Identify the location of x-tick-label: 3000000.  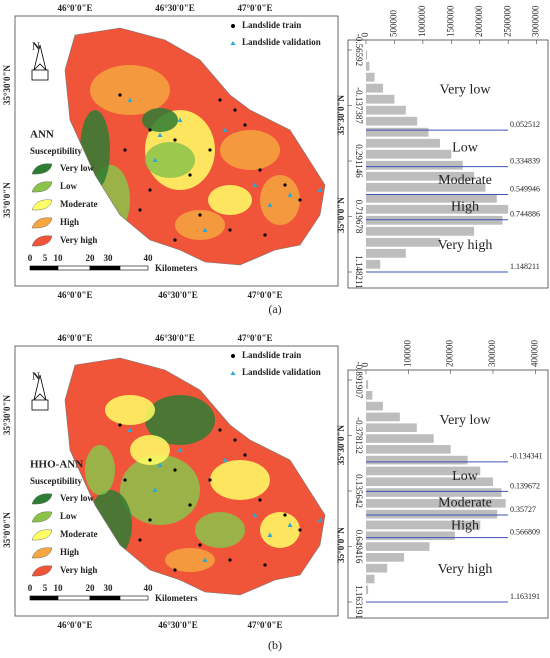
(536, 21).